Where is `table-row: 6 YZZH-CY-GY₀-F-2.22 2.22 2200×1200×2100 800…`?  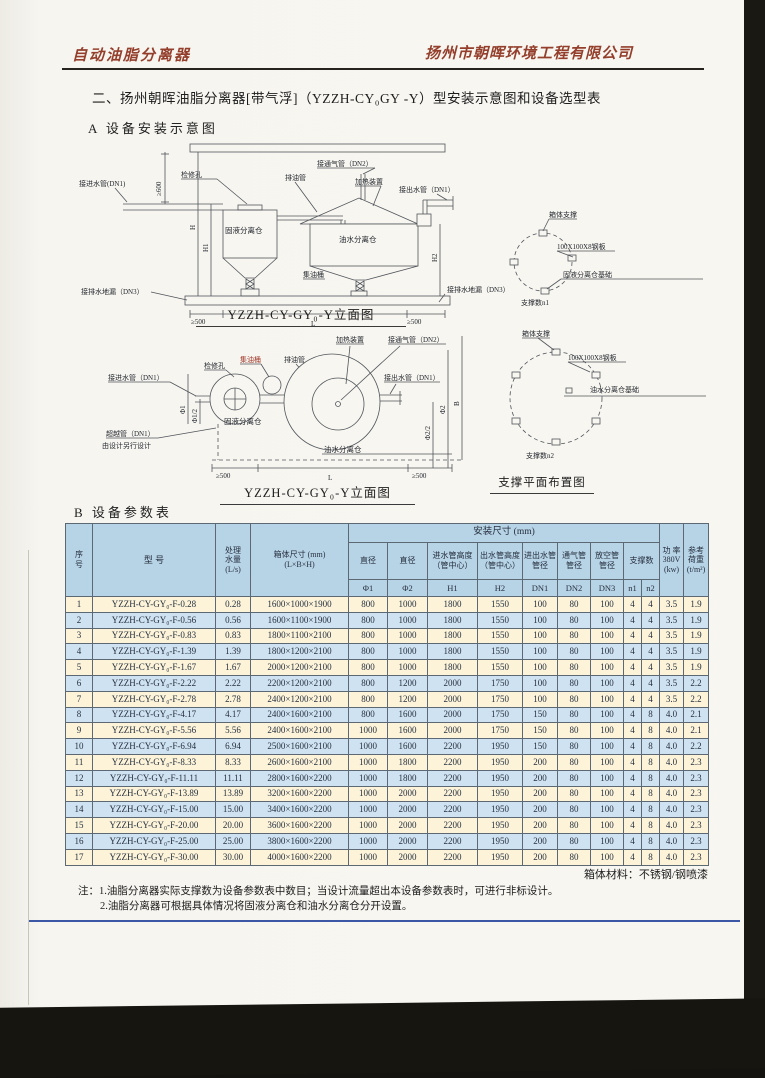
table-row: 6 YZZH-CY-GY₀-F-2.22 2.22 2200×1200×2100 800… is located at coordinates (387, 683).